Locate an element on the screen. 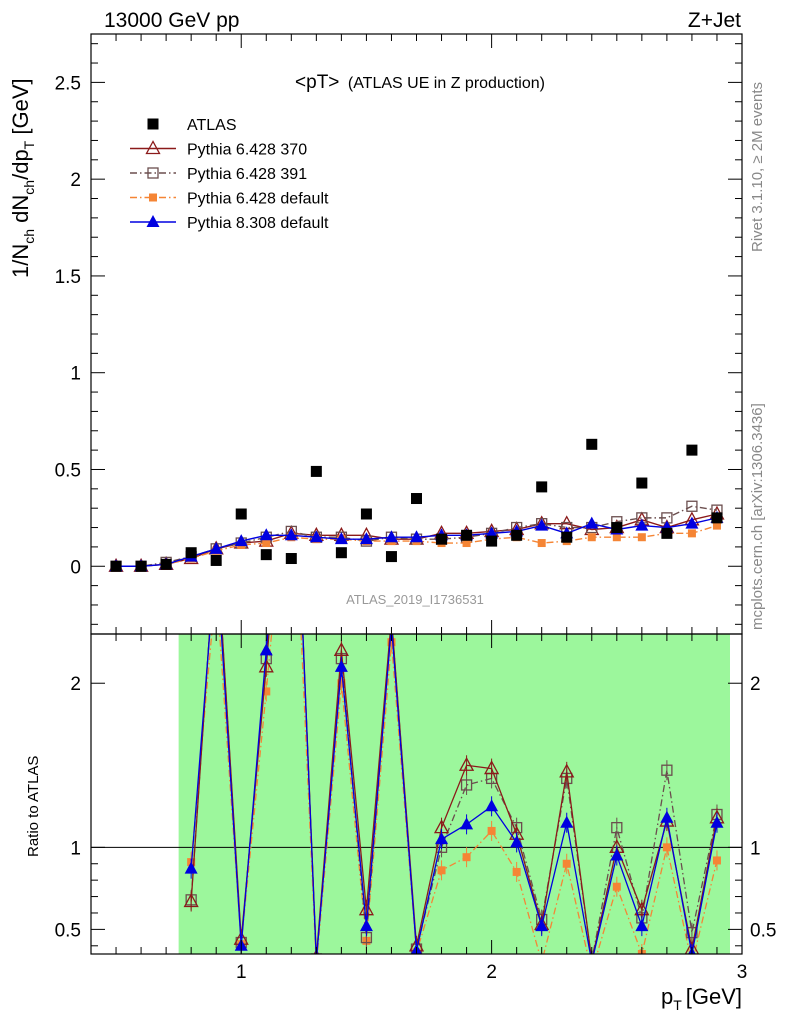 The image size is (786, 1029). chart-title: <pT> (ATLAS UE in Z production) is located at coordinates (420, 82).